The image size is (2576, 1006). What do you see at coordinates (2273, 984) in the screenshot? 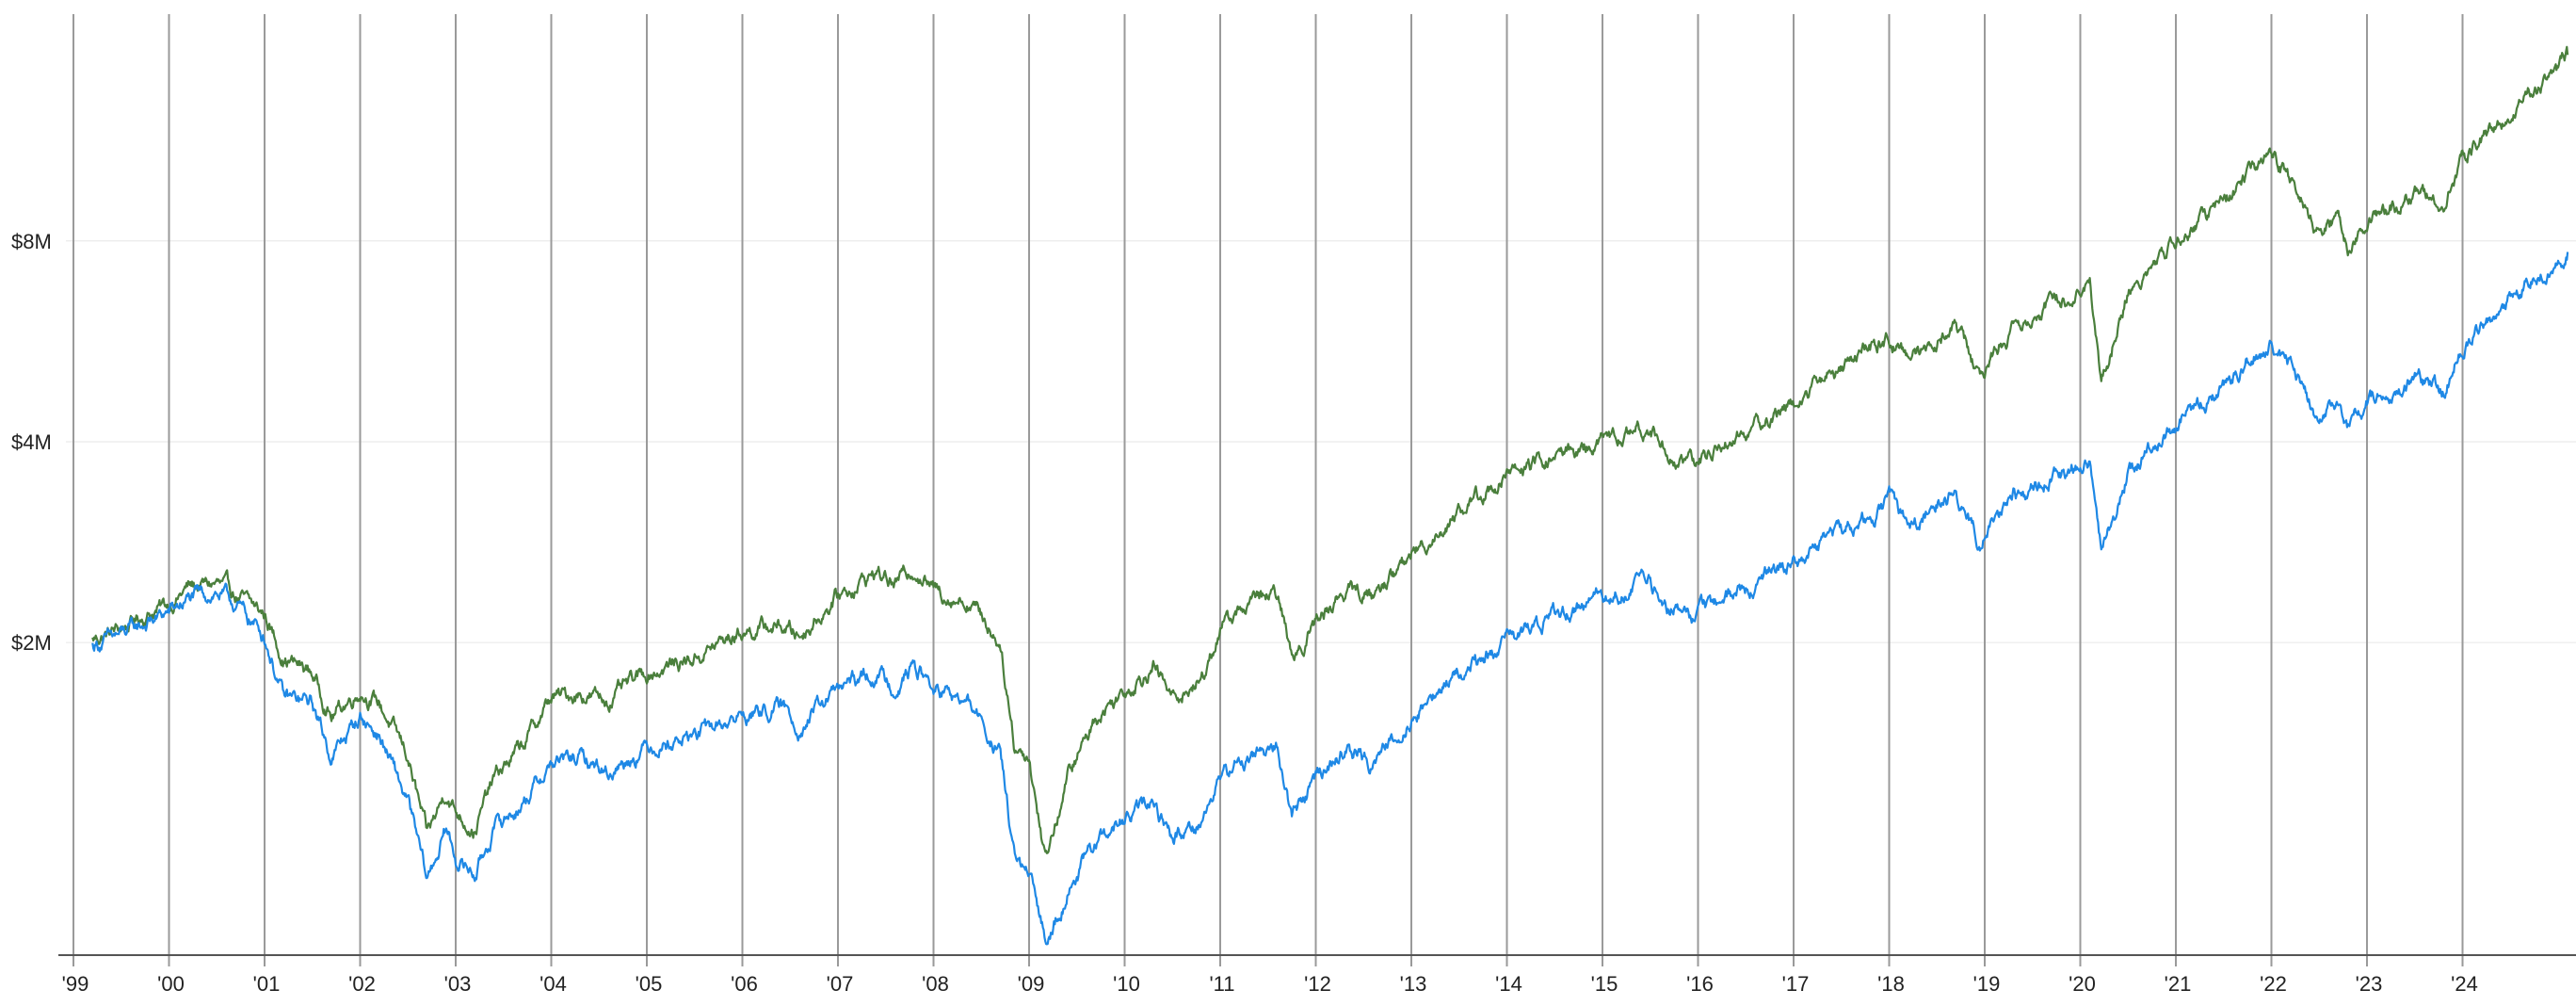
I see `x-tick-label: '22` at bounding box center [2273, 984].